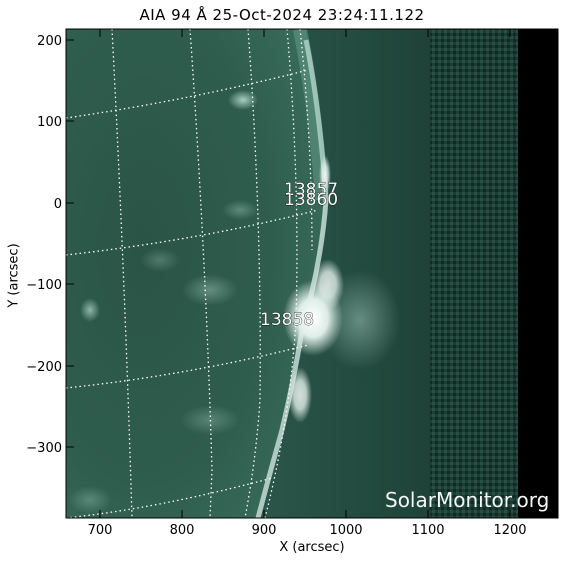 The image size is (564, 564). I want to click on x-axis-label: X (arcsec), so click(312, 547).